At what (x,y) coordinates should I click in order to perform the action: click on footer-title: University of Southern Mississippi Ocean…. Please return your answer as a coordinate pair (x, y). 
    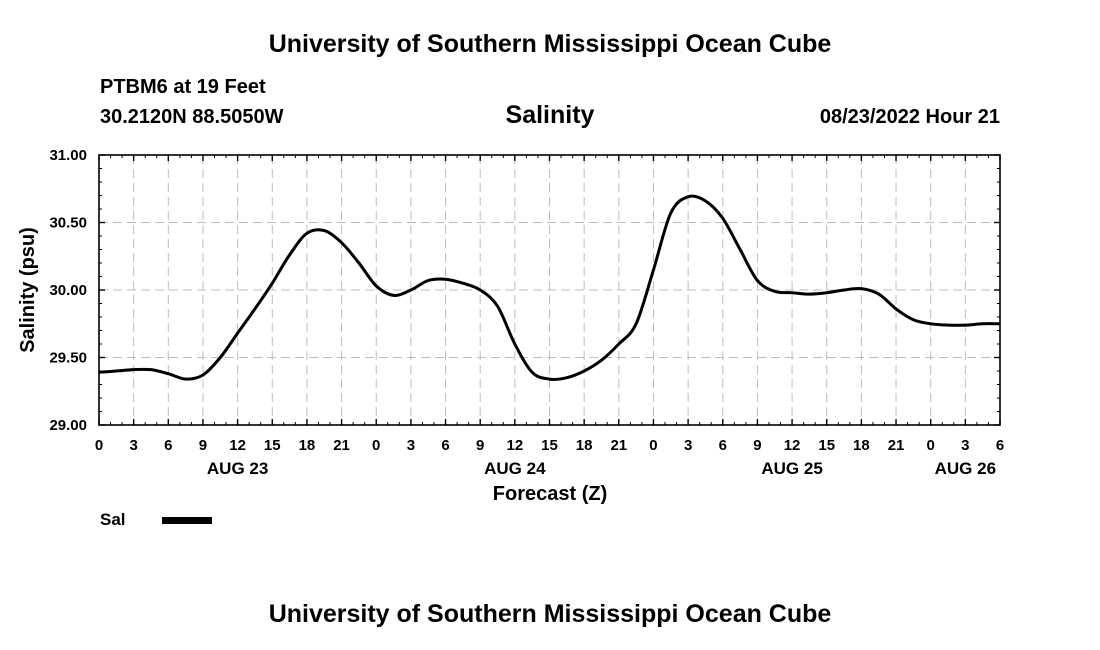
    Looking at the image, I should click on (550, 614).